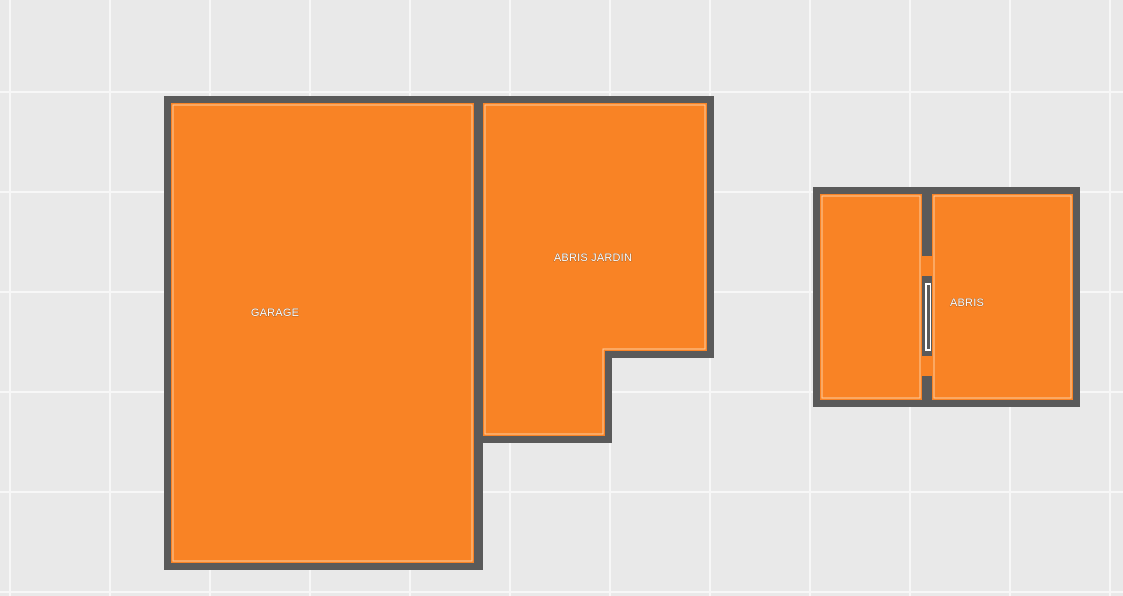 The width and height of the screenshot is (1123, 596). I want to click on room-abris, so click(1002, 297).